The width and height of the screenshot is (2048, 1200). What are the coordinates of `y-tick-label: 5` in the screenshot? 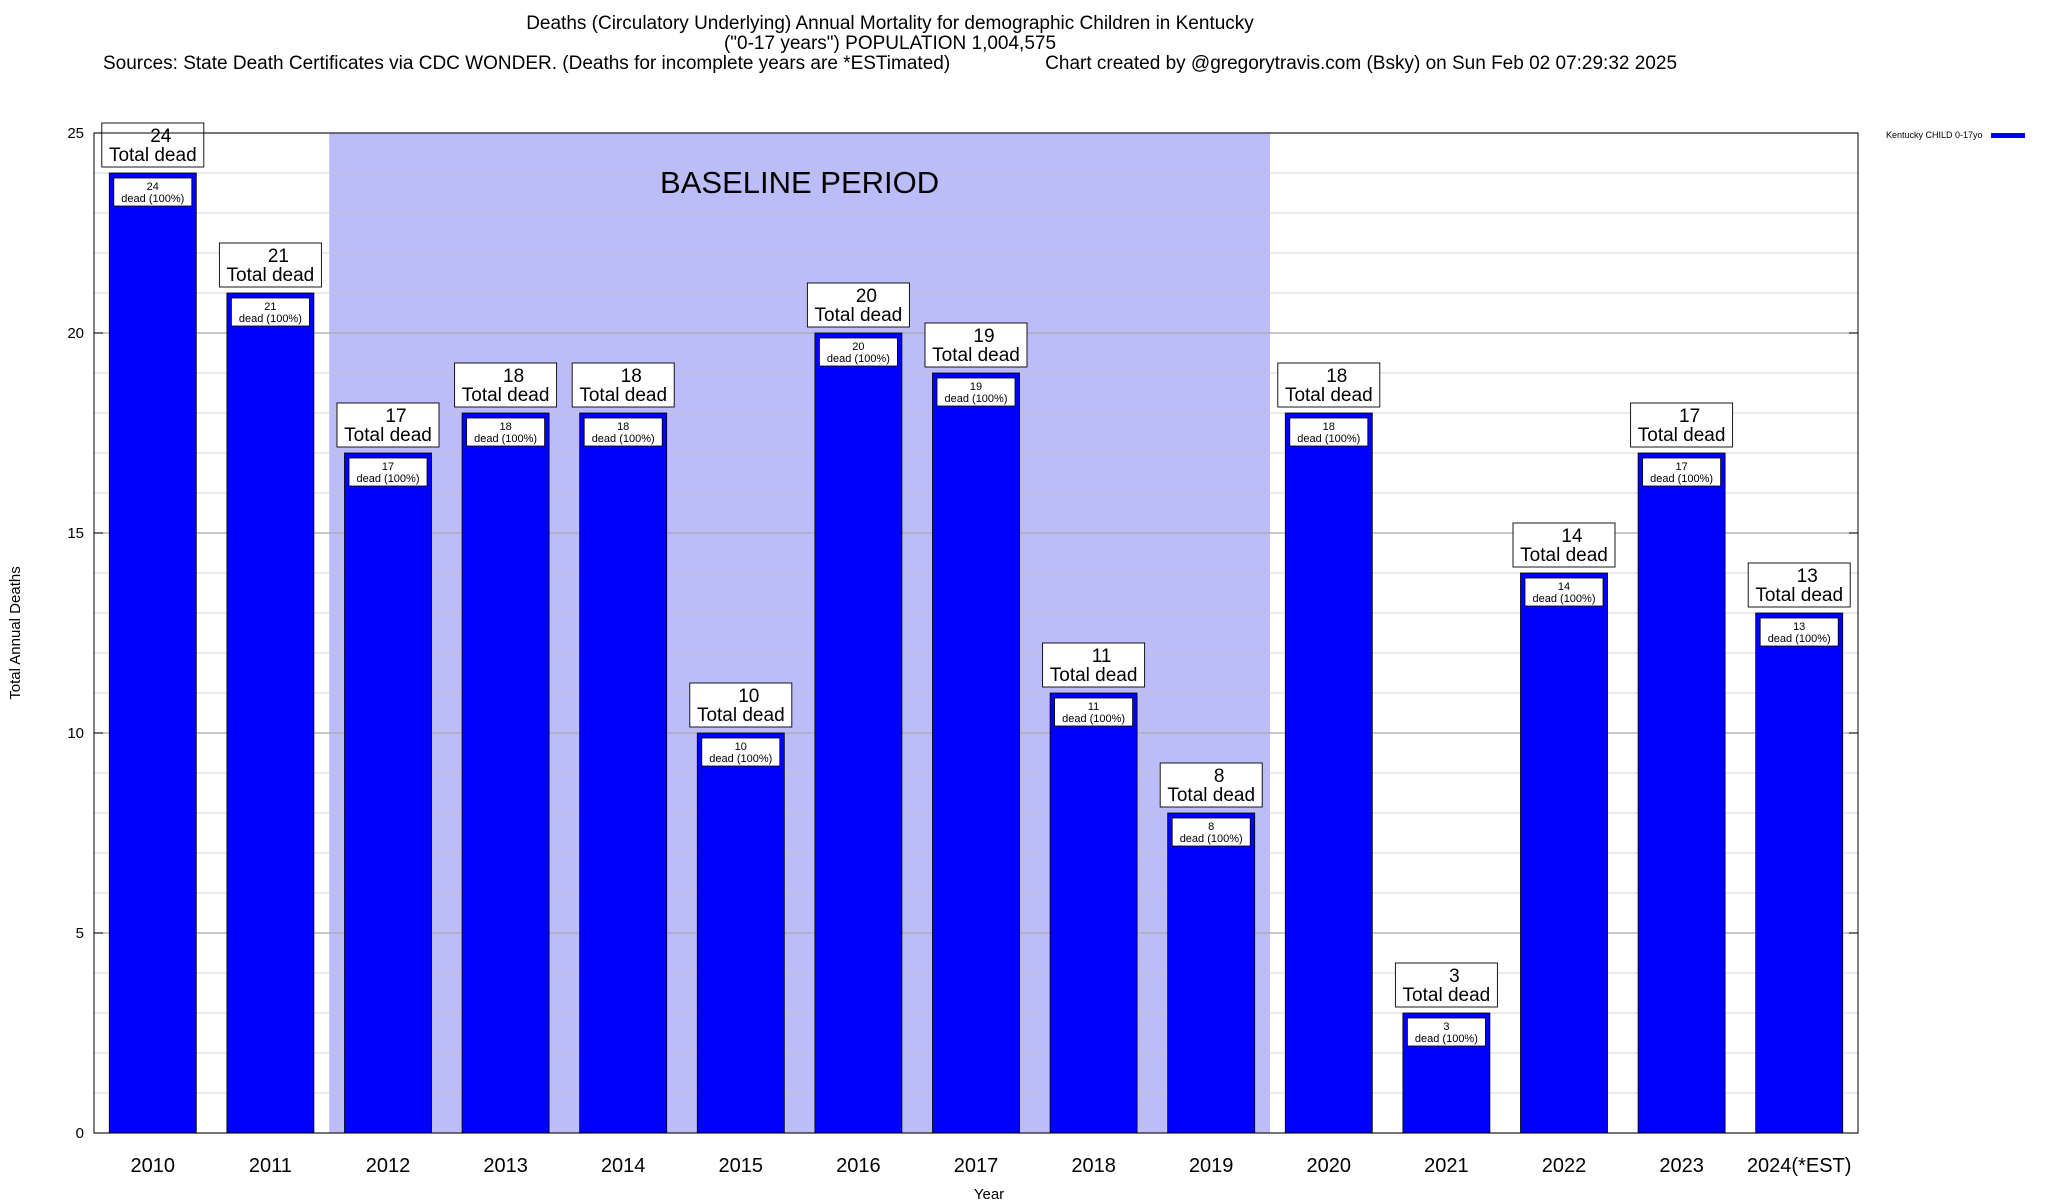 It's located at (80, 933).